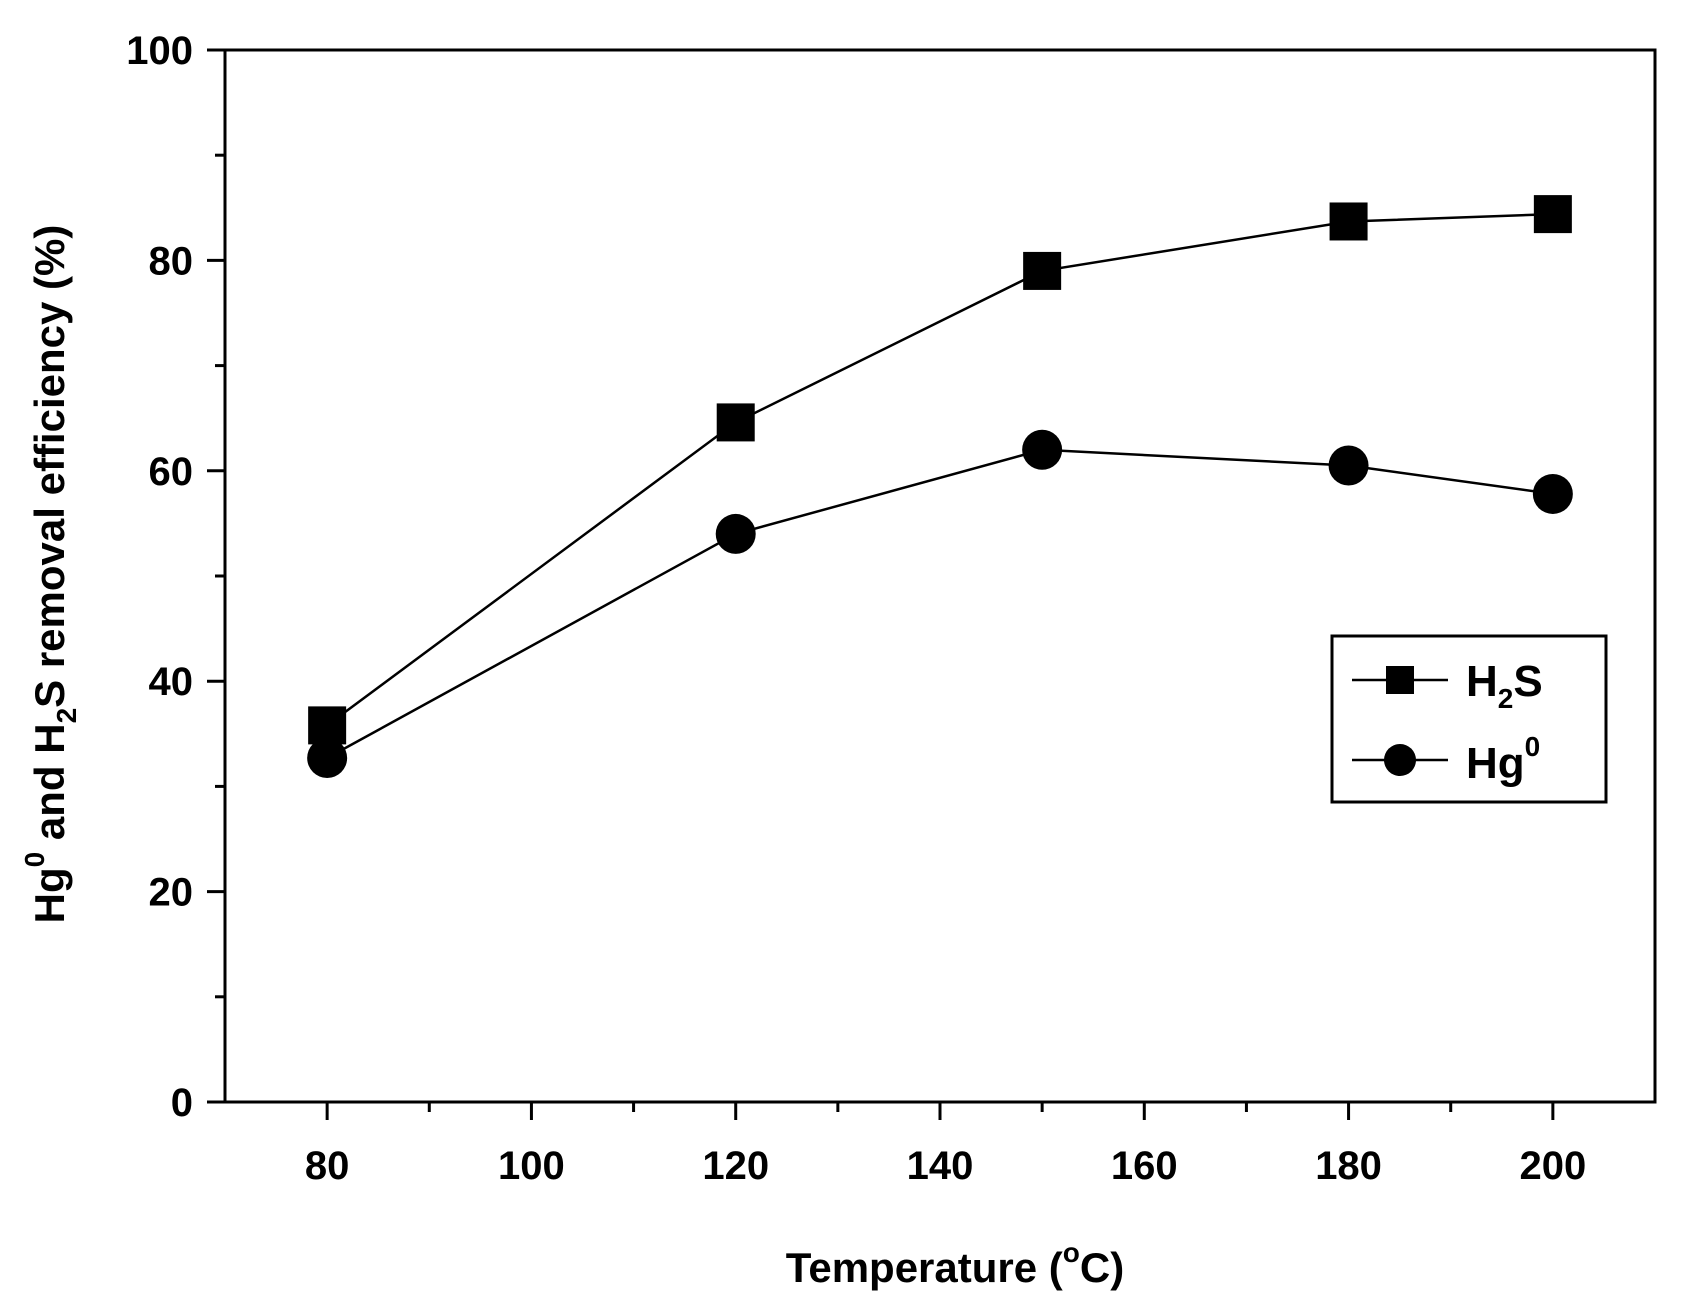 This screenshot has height=1309, width=1682. Describe the element at coordinates (171, 472) in the screenshot. I see `y-tick-label: 60` at that location.